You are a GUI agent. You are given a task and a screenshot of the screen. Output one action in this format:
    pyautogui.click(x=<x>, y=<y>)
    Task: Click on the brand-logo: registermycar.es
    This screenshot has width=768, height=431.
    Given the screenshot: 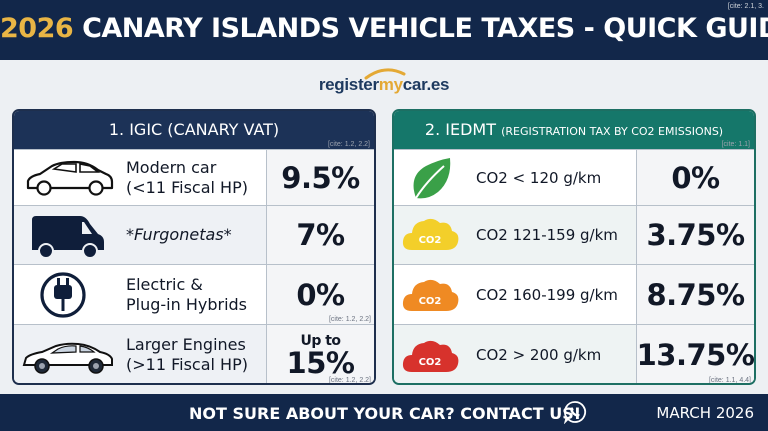 What is the action you would take?
    pyautogui.click(x=384, y=82)
    